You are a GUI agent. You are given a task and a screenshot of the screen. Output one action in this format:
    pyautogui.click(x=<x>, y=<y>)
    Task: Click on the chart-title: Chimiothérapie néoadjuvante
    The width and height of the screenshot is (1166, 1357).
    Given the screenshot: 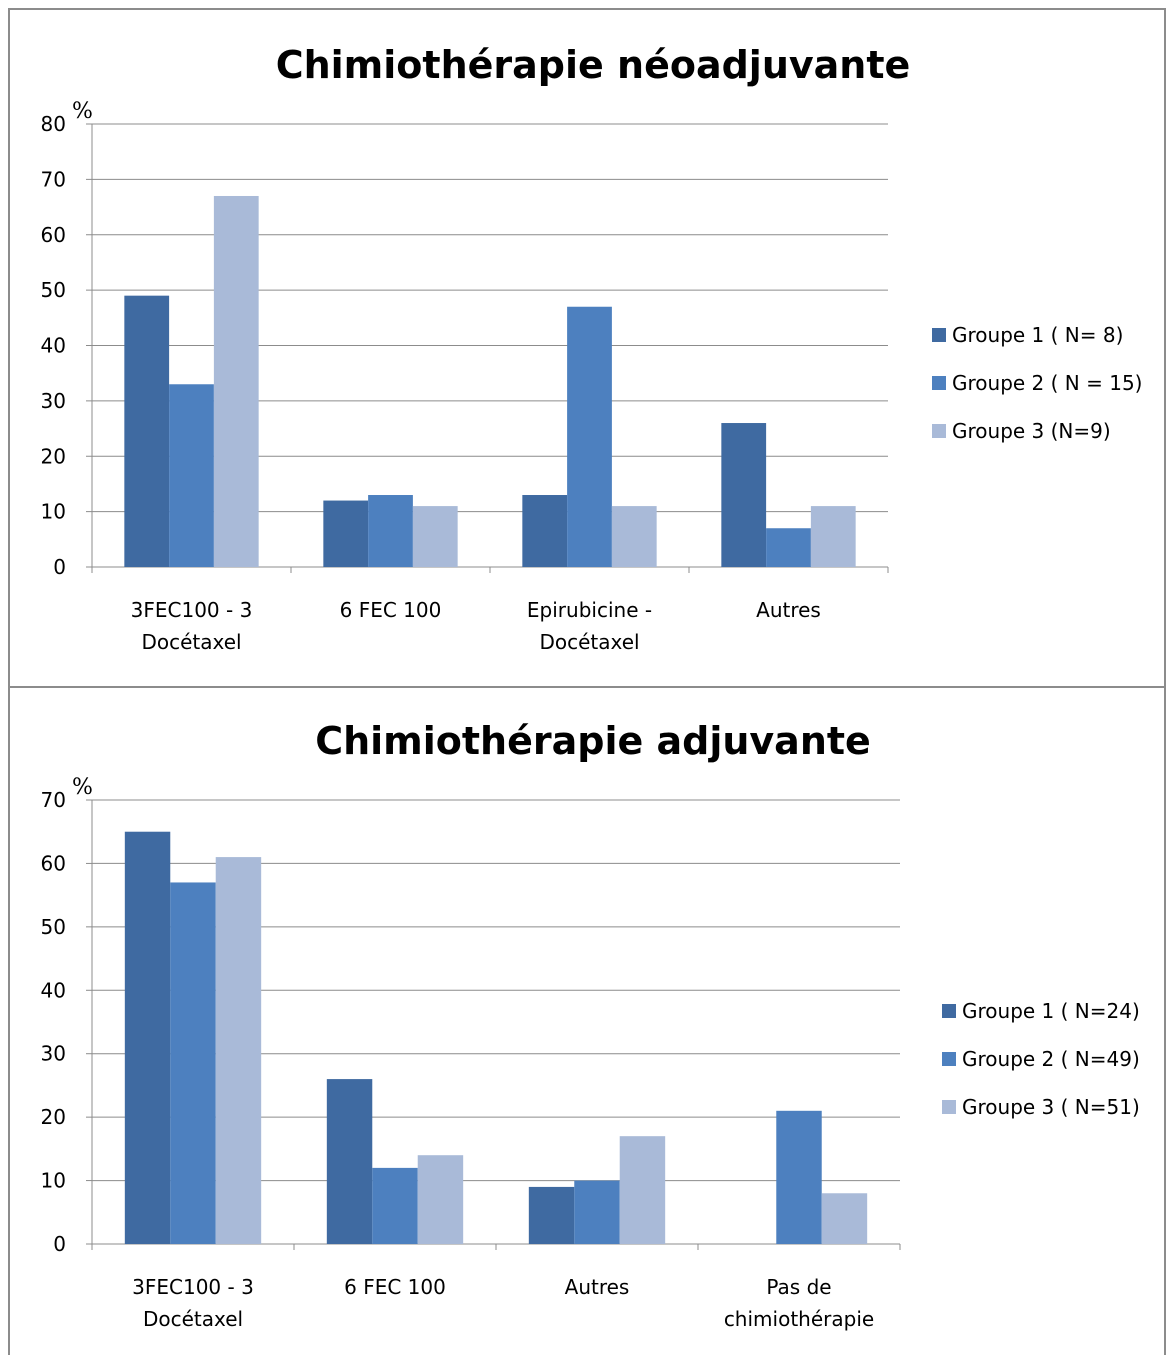 What is the action you would take?
    pyautogui.click(x=593, y=65)
    